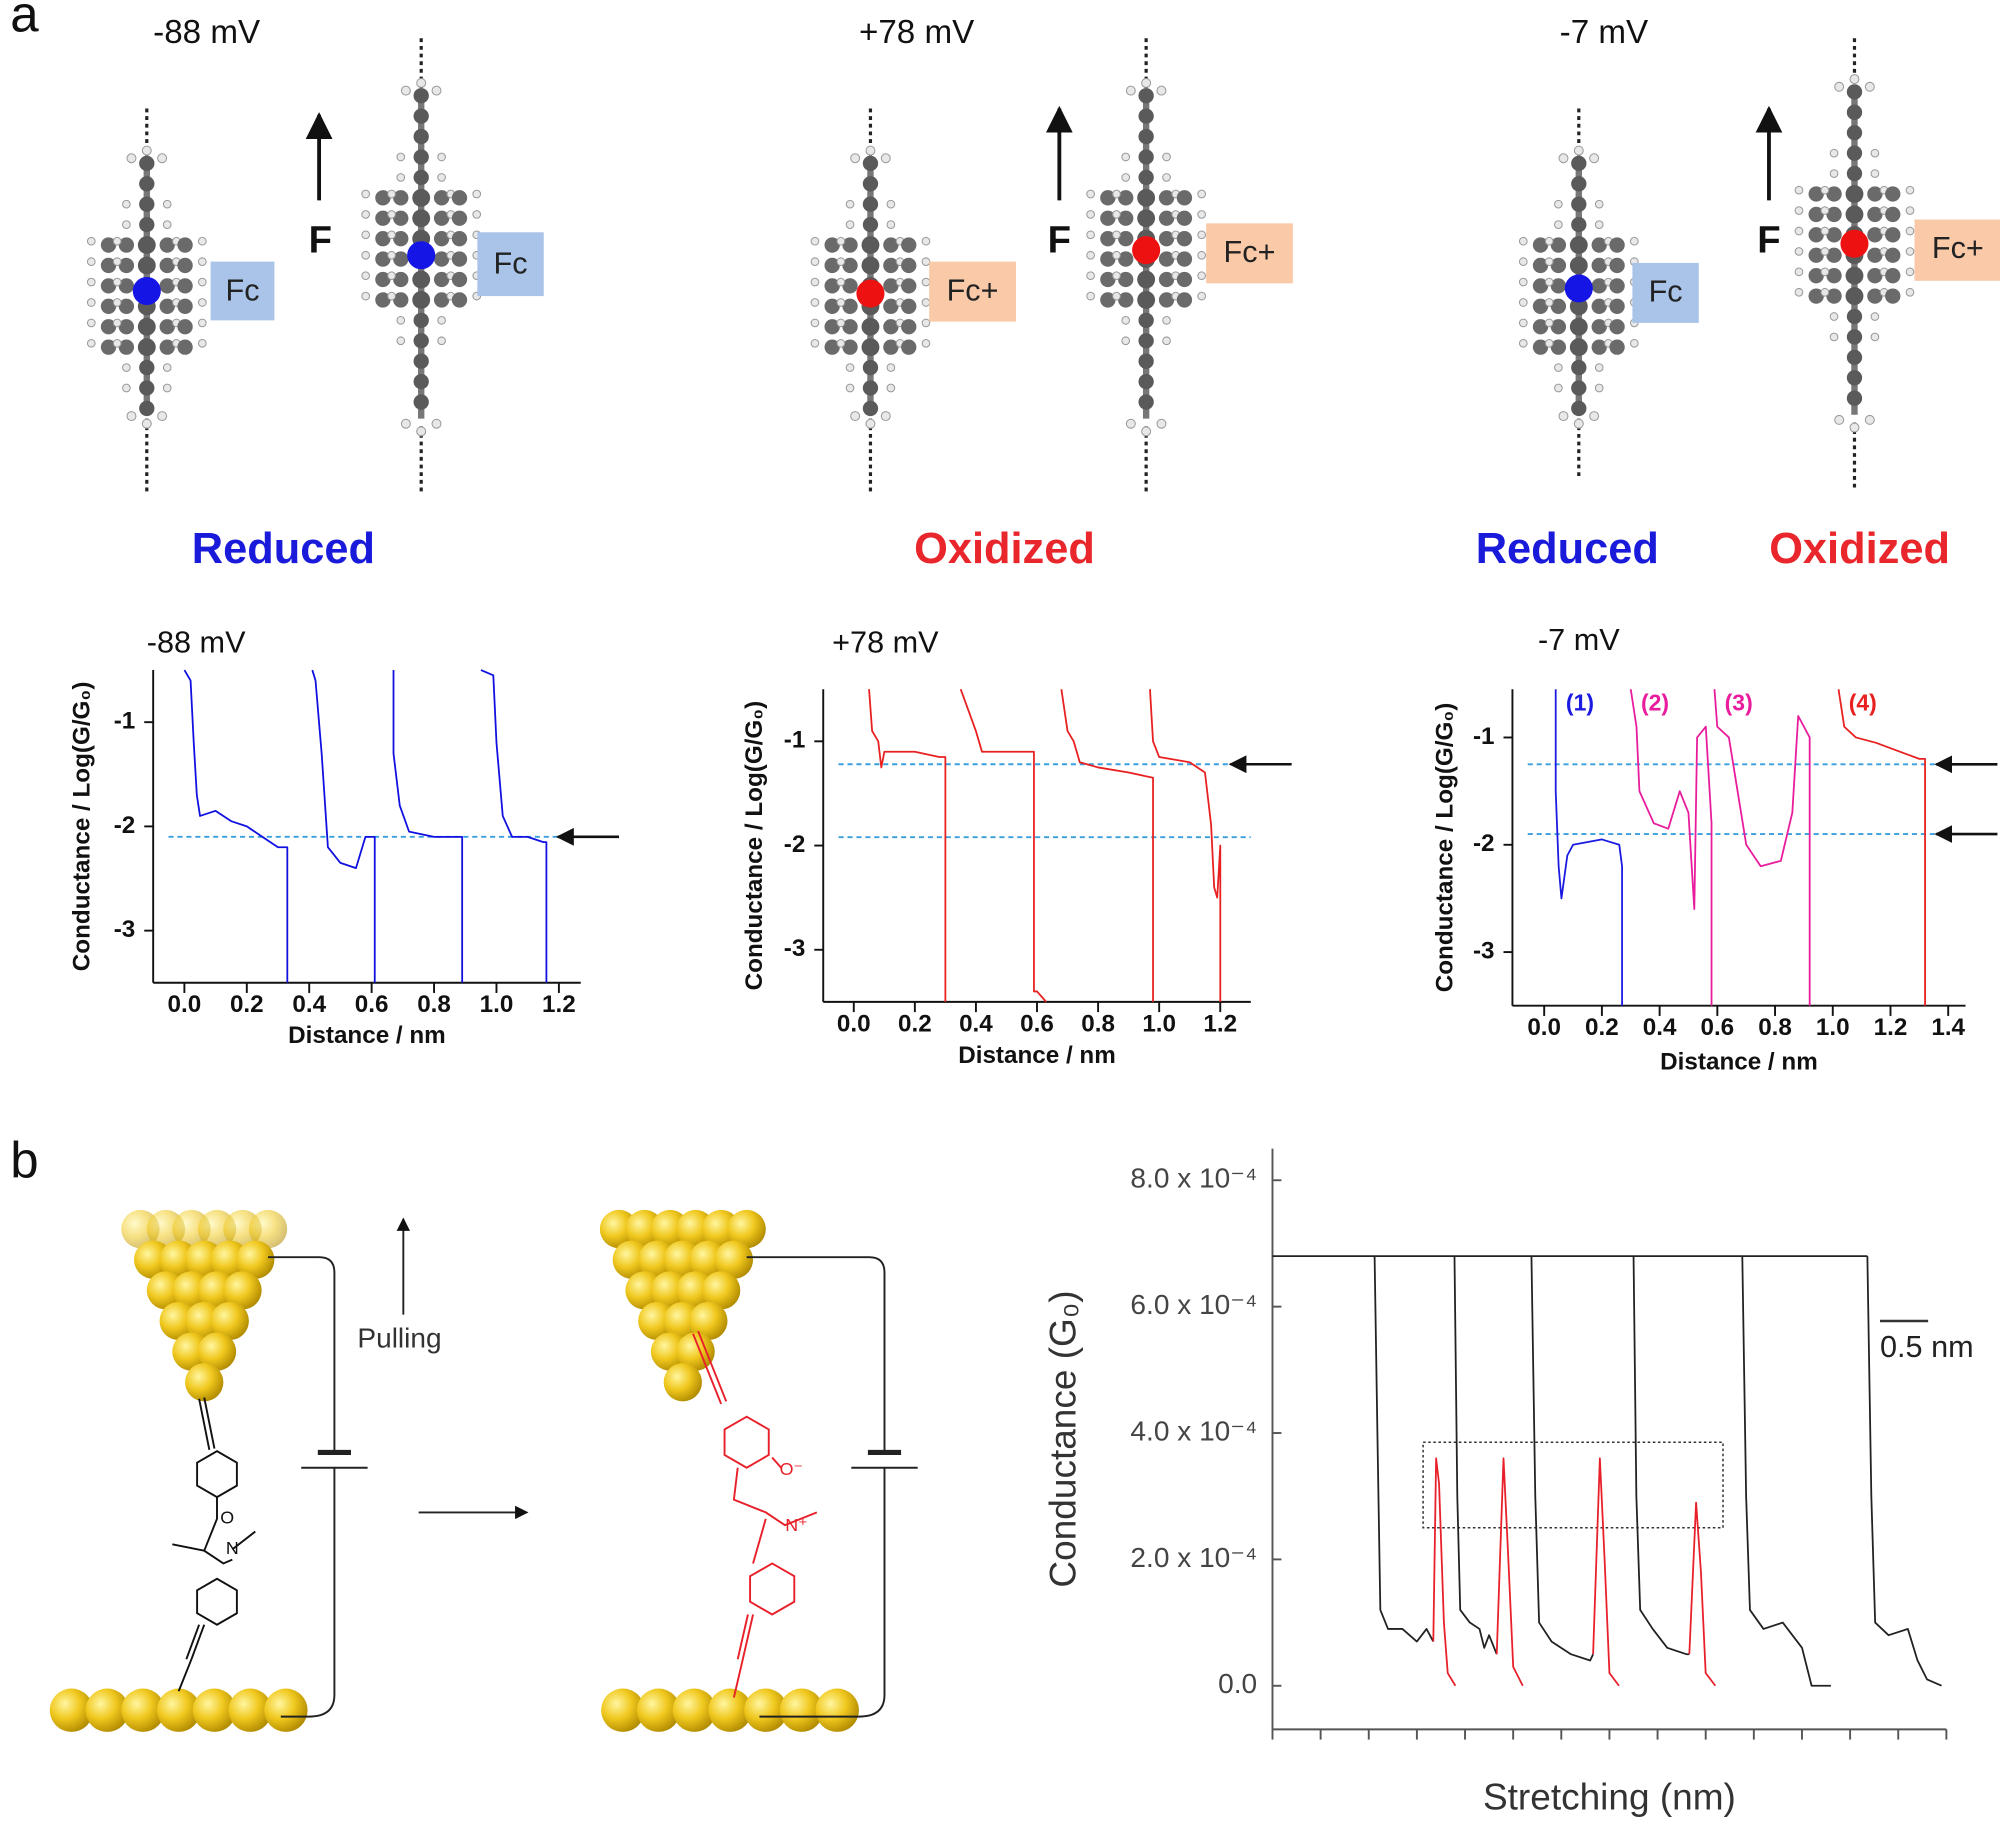 This screenshot has height=1825, width=2000. I want to click on y-tick-label: -2, so click(1484, 843).